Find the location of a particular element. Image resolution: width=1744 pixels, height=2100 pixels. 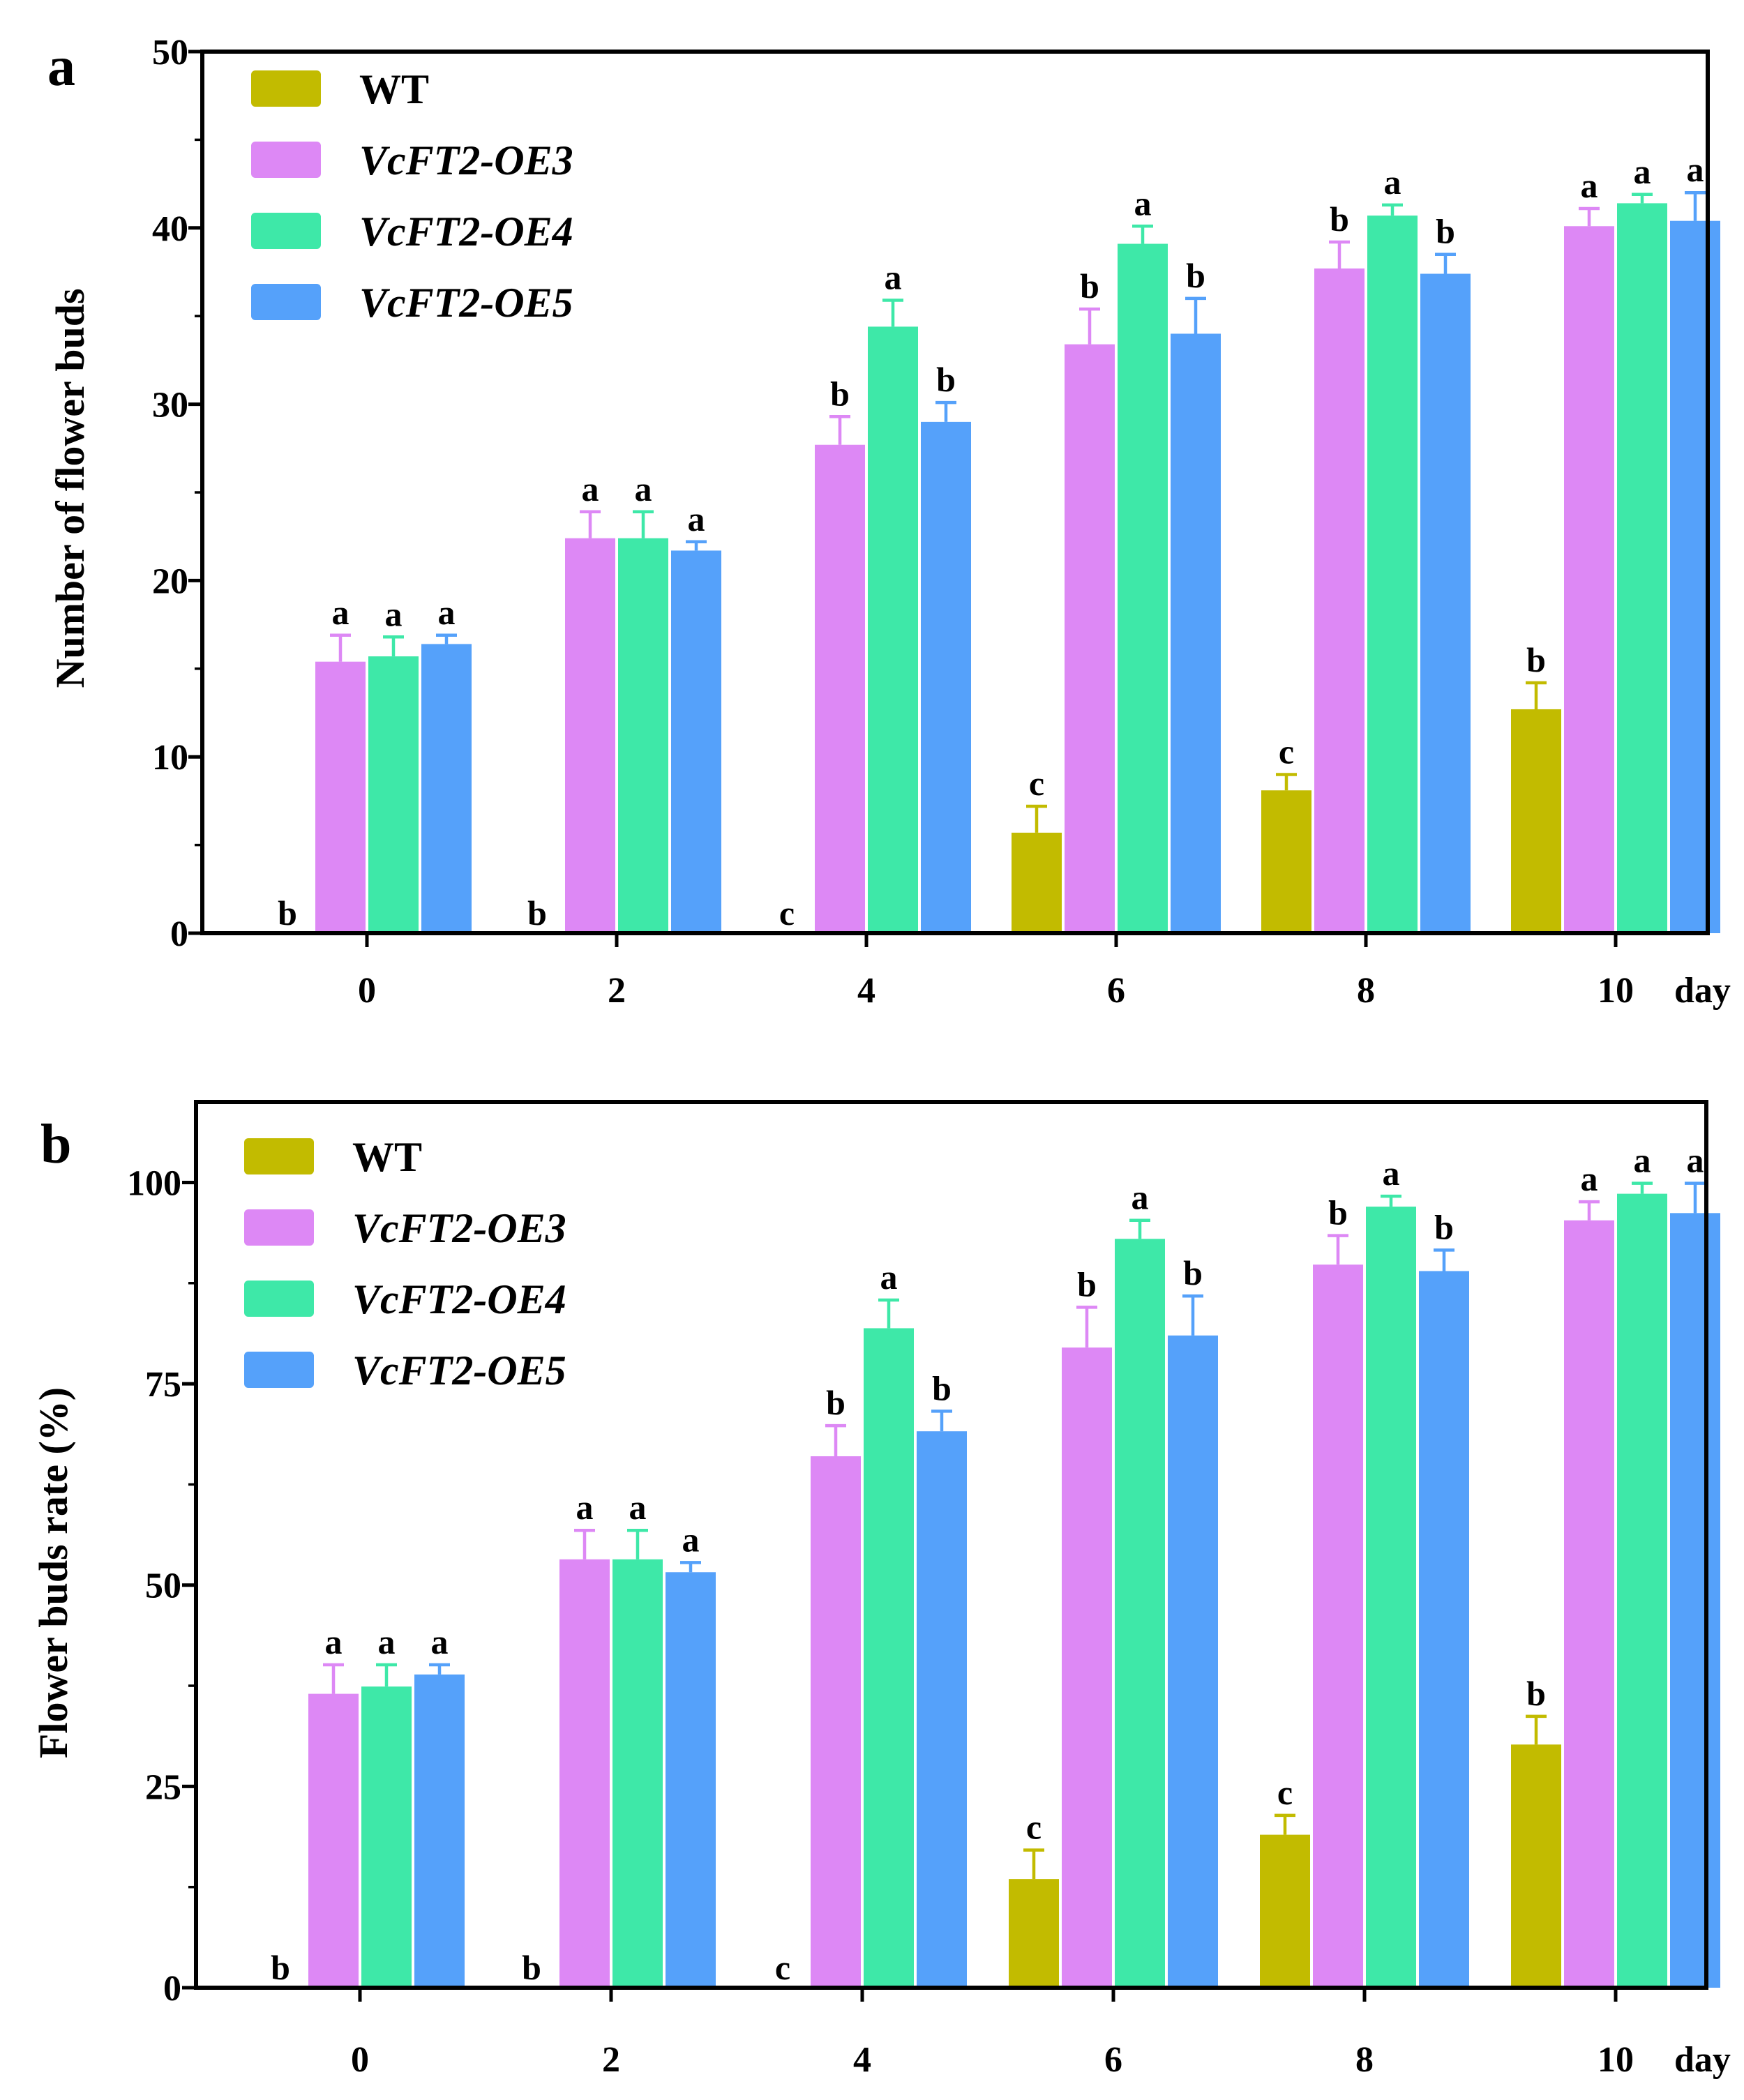

panel-b-sig-label-VcFT2-OE3-day-2: a is located at coordinates (585, 1507).